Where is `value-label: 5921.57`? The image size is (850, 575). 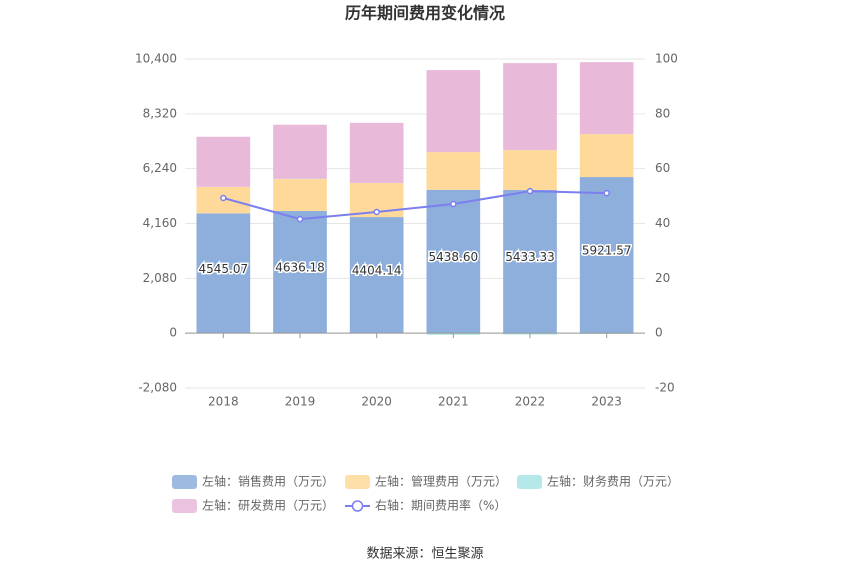
value-label: 5921.57 is located at coordinates (607, 251).